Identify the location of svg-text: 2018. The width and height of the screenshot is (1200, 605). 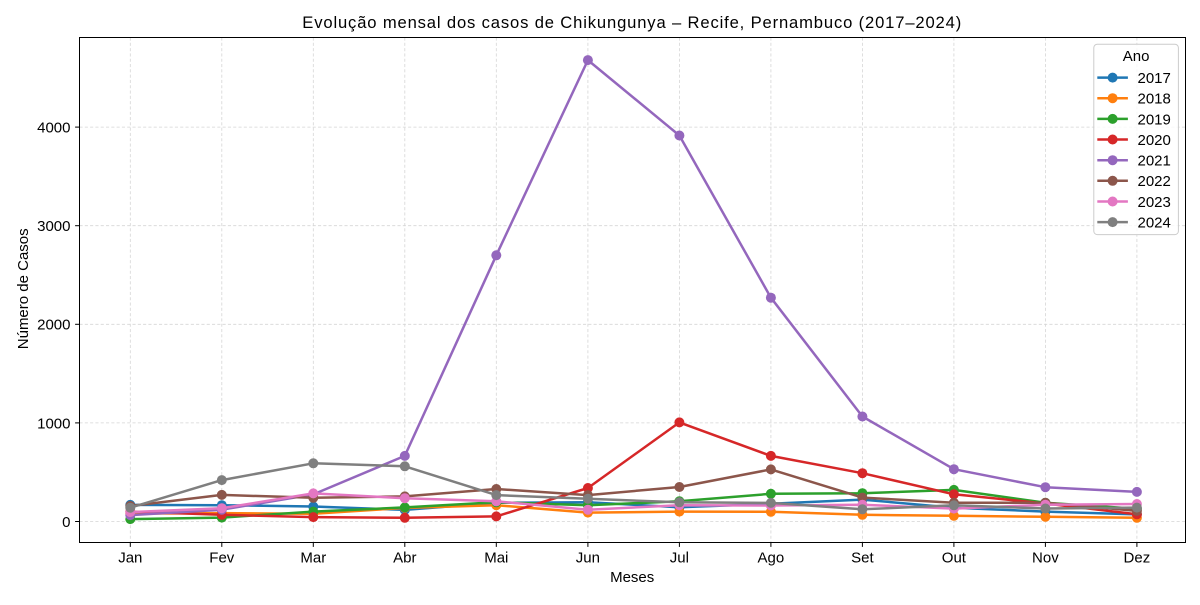
(1154, 99).